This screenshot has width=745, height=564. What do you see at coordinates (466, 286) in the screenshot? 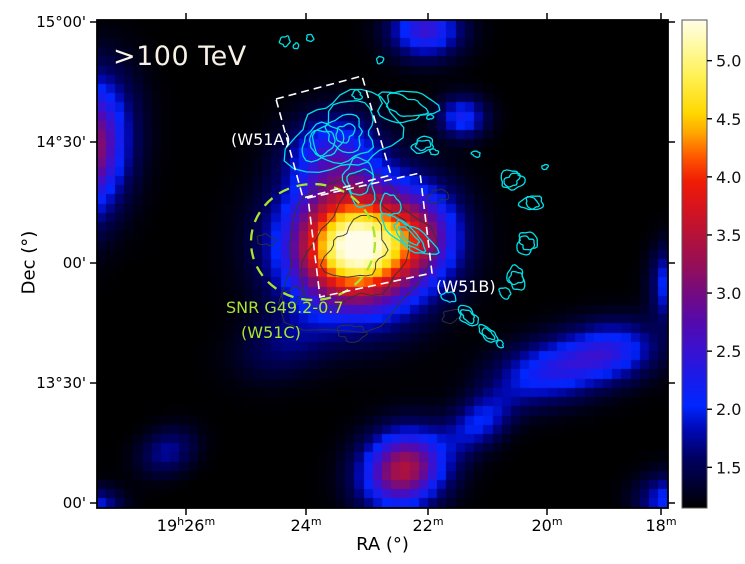
I see `w51b-region-label: (W51B)` at bounding box center [466, 286].